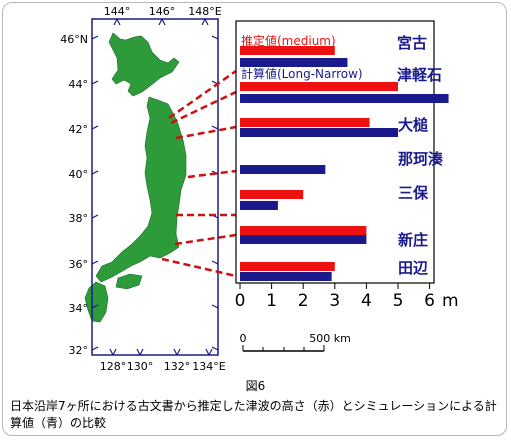 The height and width of the screenshot is (440, 511). Describe the element at coordinates (79, 218) in the screenshot. I see `lat-tick-label: 38°` at that location.